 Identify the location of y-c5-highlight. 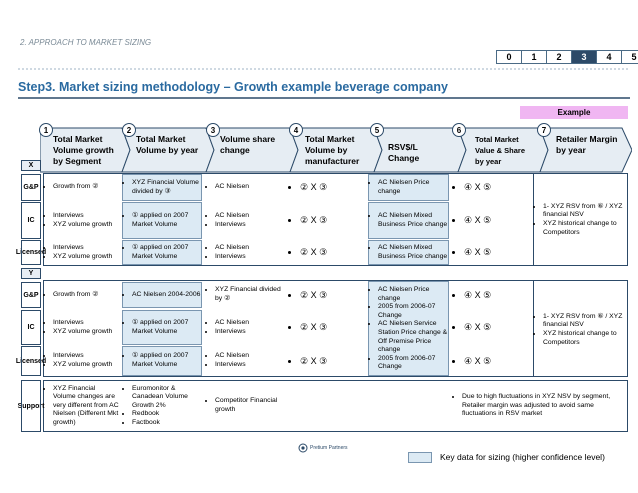
(408, 328).